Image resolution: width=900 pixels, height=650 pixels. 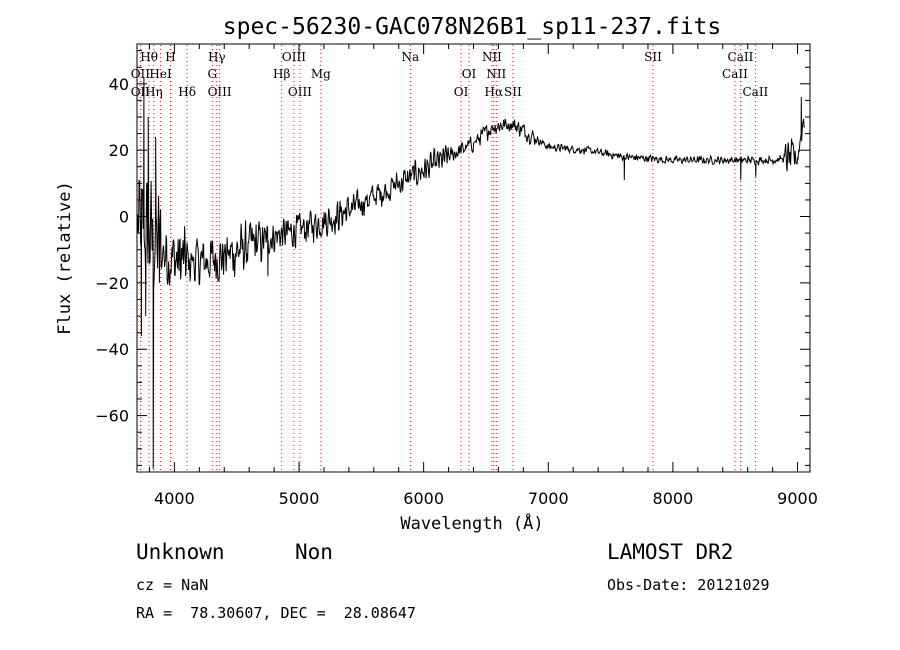 What do you see at coordinates (119, 84) in the screenshot?
I see `y-tick-label: 40` at bounding box center [119, 84].